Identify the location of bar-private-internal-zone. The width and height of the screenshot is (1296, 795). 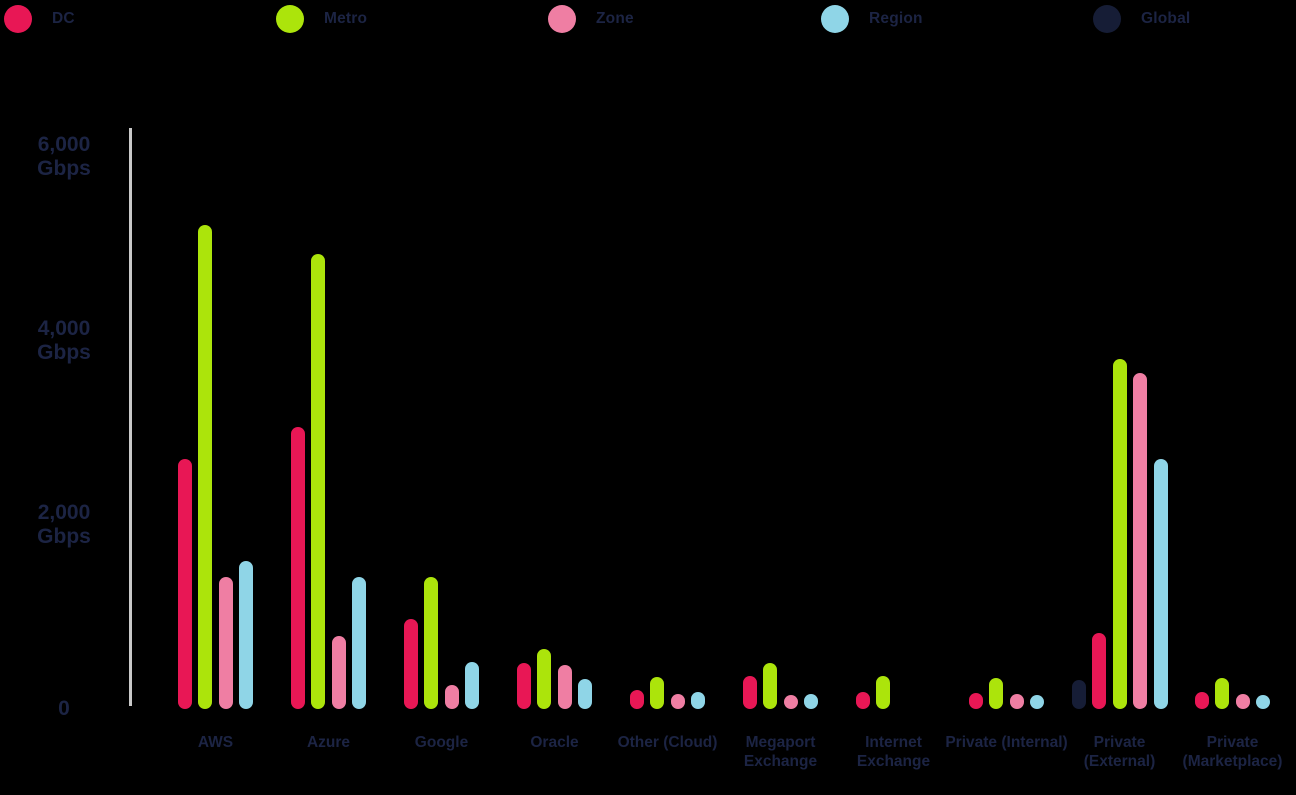
(1016, 701).